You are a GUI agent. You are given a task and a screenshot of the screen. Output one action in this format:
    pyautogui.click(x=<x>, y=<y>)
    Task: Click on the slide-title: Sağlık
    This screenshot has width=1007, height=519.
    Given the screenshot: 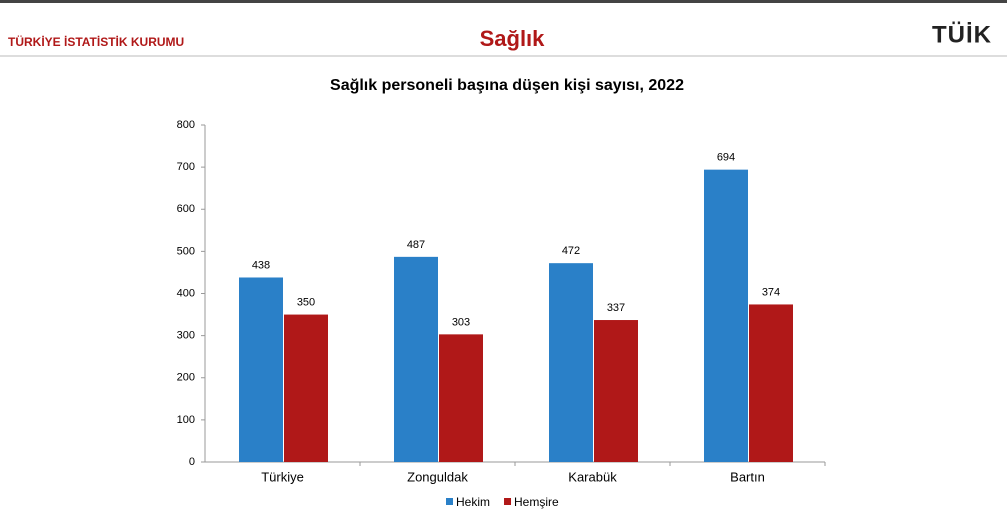 What is the action you would take?
    pyautogui.click(x=513, y=38)
    